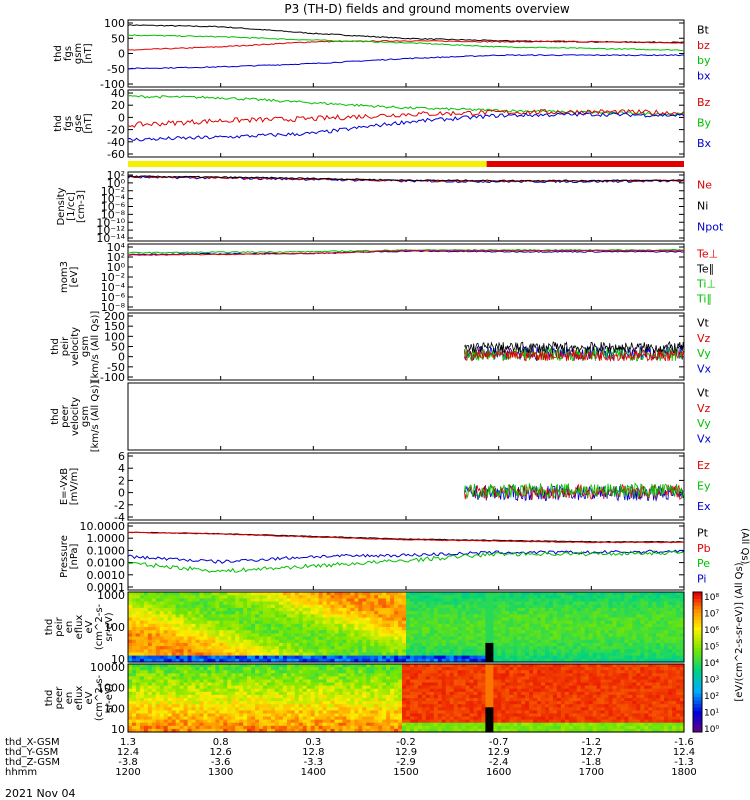 This screenshot has height=800, width=750. I want to click on legend-Vy: Vy, so click(704, 423).